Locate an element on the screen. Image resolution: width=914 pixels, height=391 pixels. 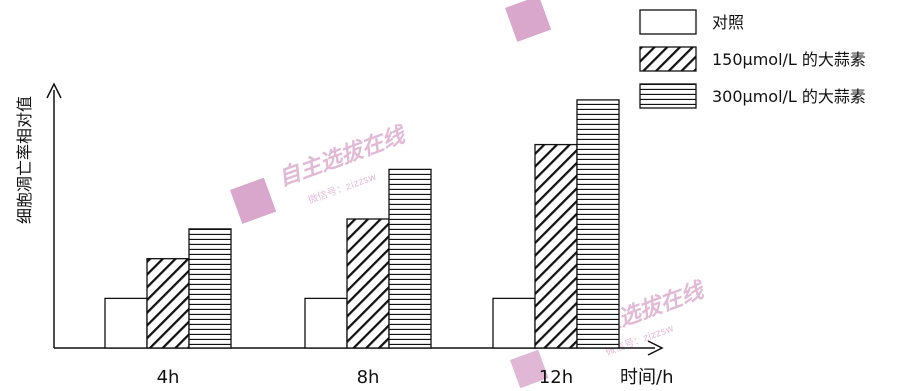
x-tick-label: 4h is located at coordinates (168, 377).